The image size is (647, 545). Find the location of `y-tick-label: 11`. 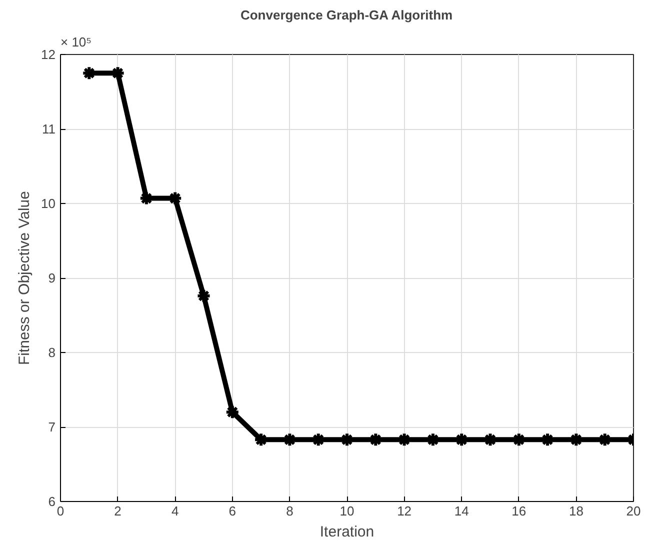

y-tick-label: 11 is located at coordinates (49, 129).